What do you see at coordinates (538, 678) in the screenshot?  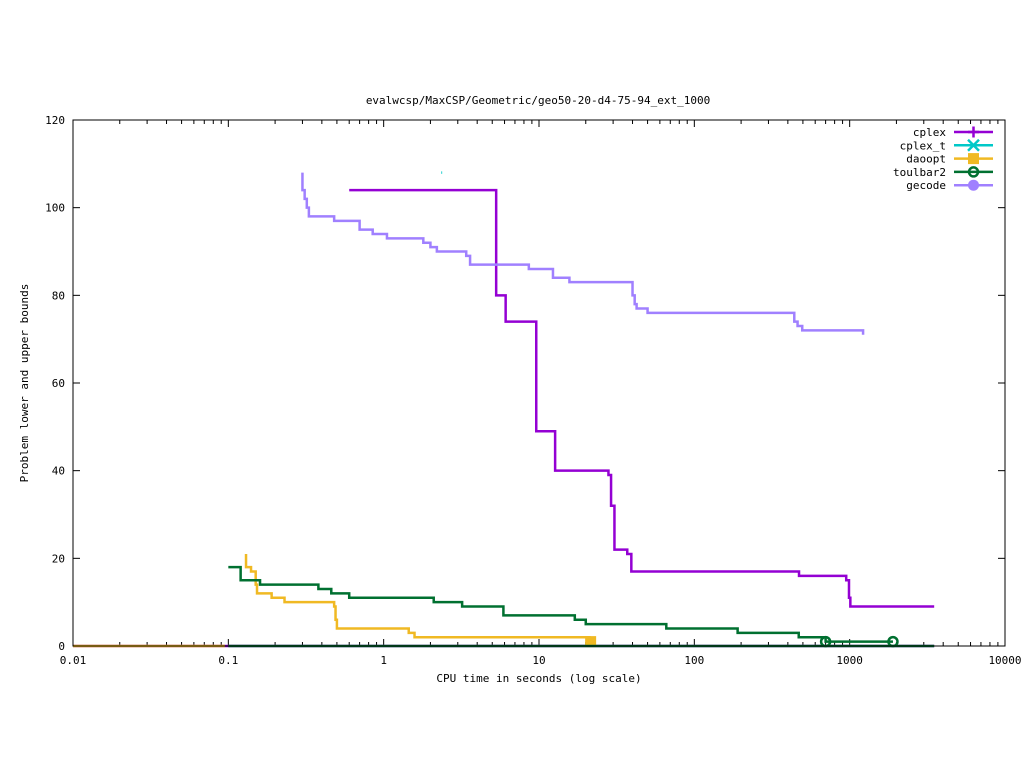 I see `x-axis-label: CPU time in seconds (log scale)` at bounding box center [538, 678].